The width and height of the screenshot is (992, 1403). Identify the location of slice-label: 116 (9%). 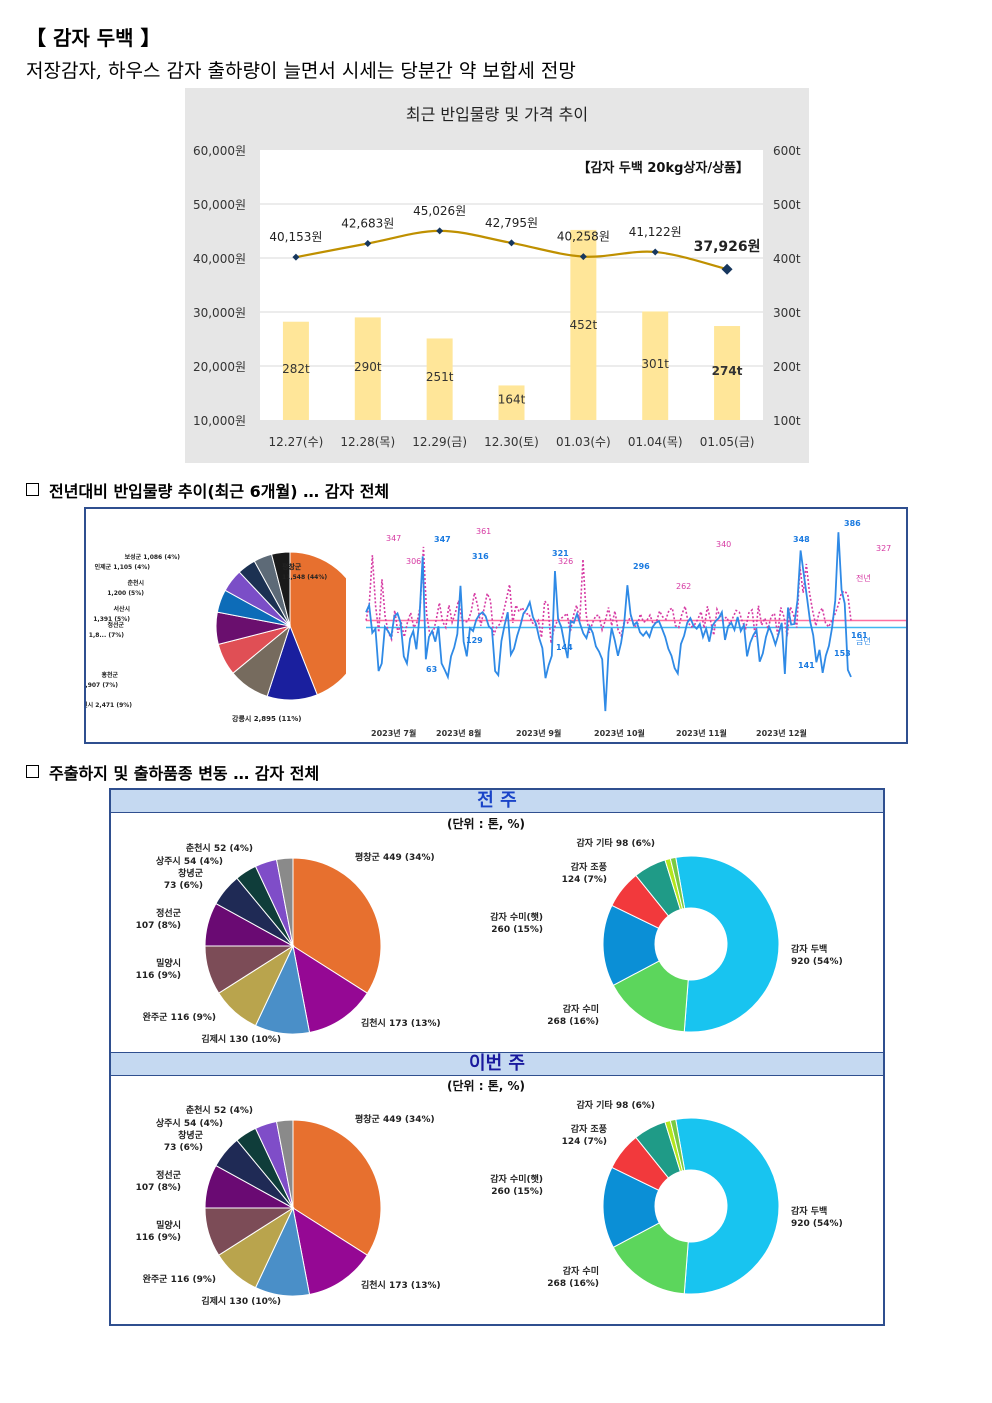
(158, 976).